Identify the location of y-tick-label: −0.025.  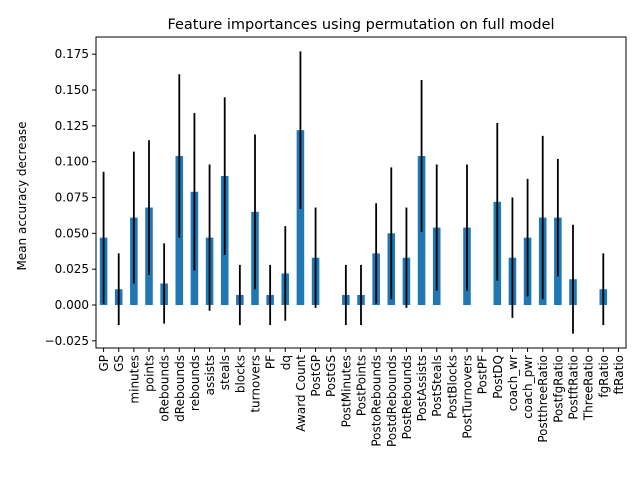
(67, 341).